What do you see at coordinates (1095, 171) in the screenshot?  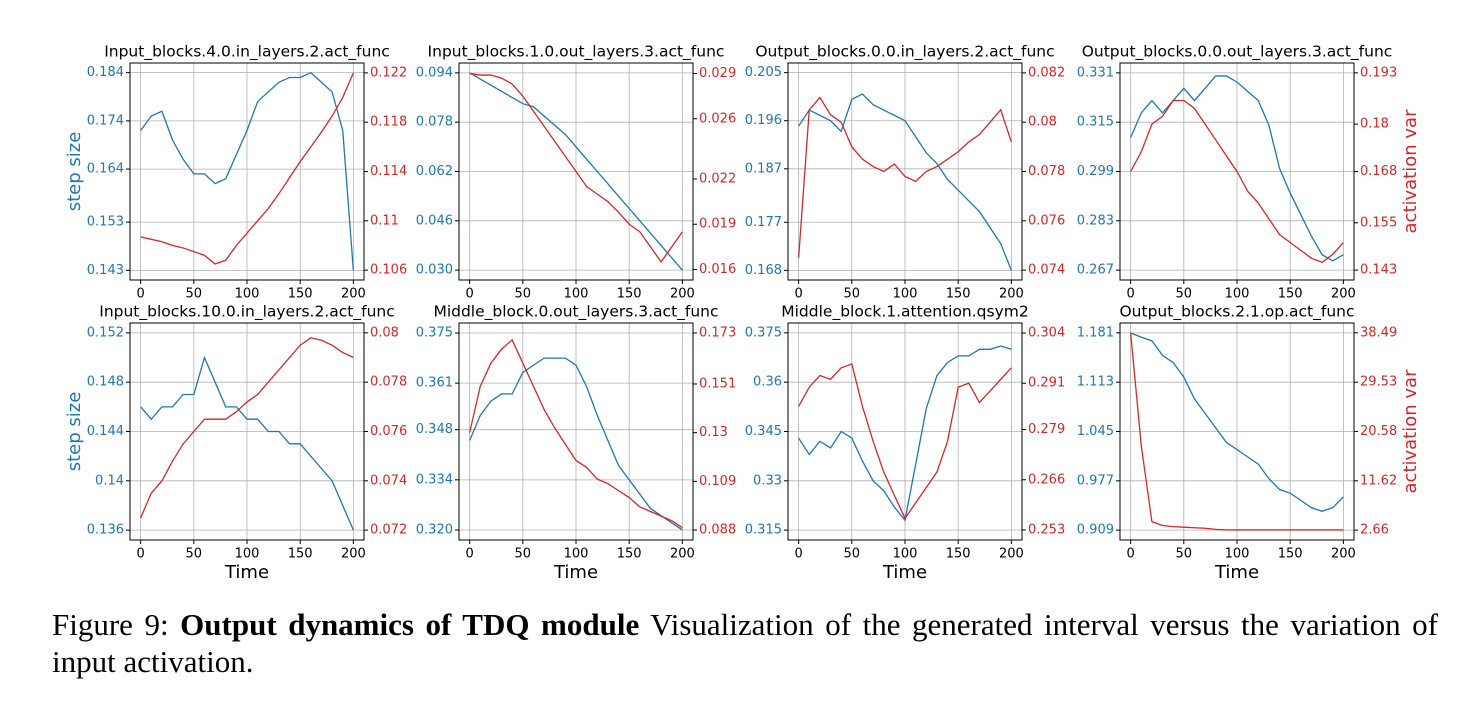 I see `y-tick-label: 0.299` at bounding box center [1095, 171].